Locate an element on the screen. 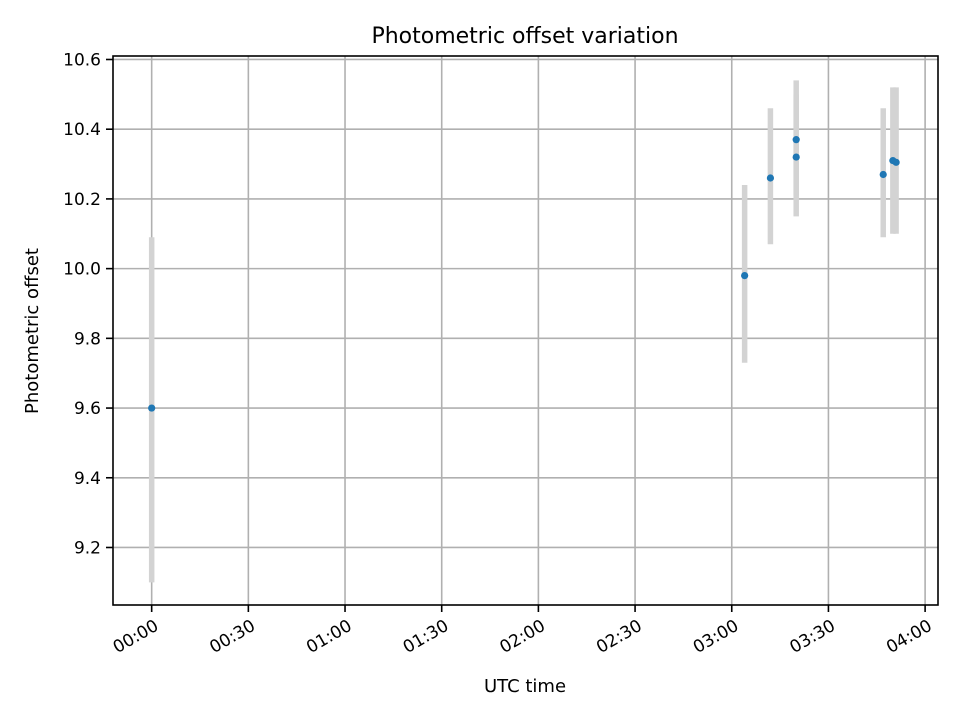 This screenshot has height=720, width=960. y-axis-label: Photometric offset is located at coordinates (32, 331).